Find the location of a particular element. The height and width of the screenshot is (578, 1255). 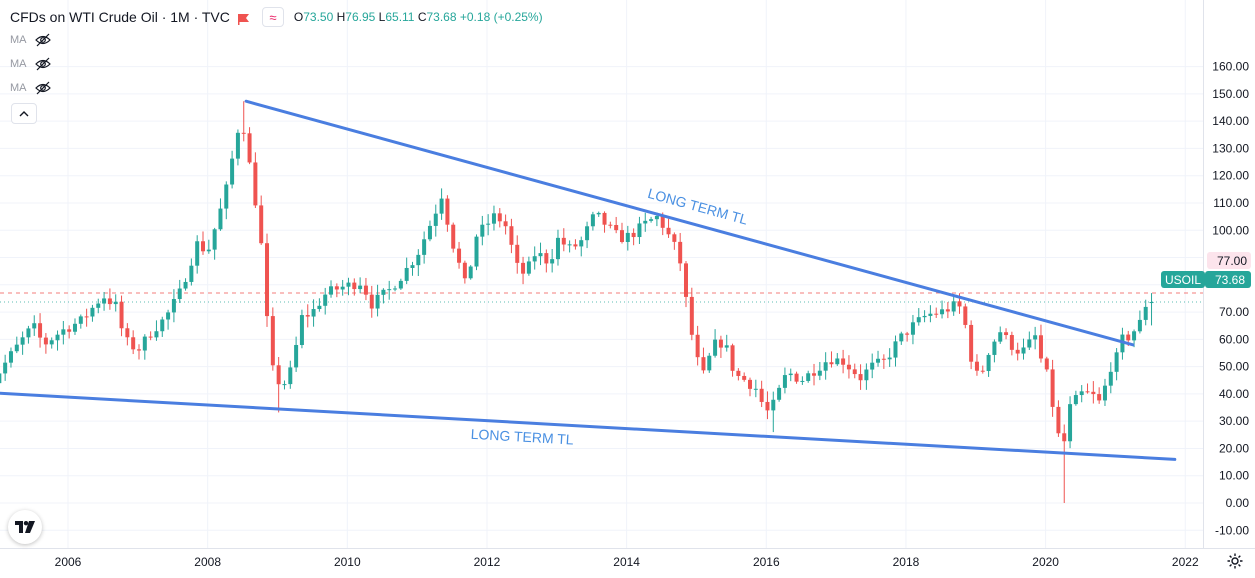

indicator-ma-2: MA is located at coordinates (30, 64).